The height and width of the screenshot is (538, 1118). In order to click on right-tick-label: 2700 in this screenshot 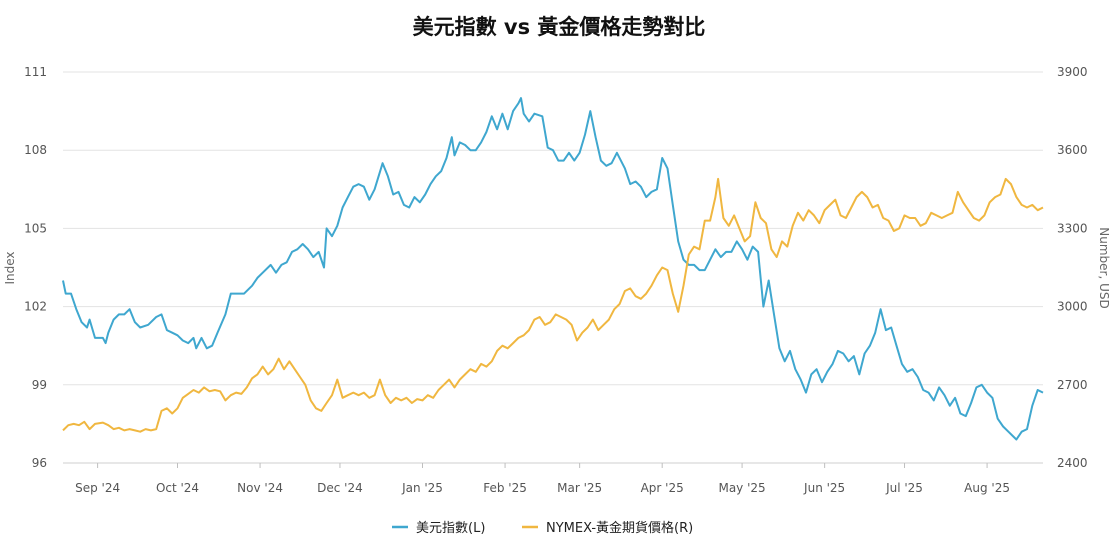, I will do `click(1072, 385)`.